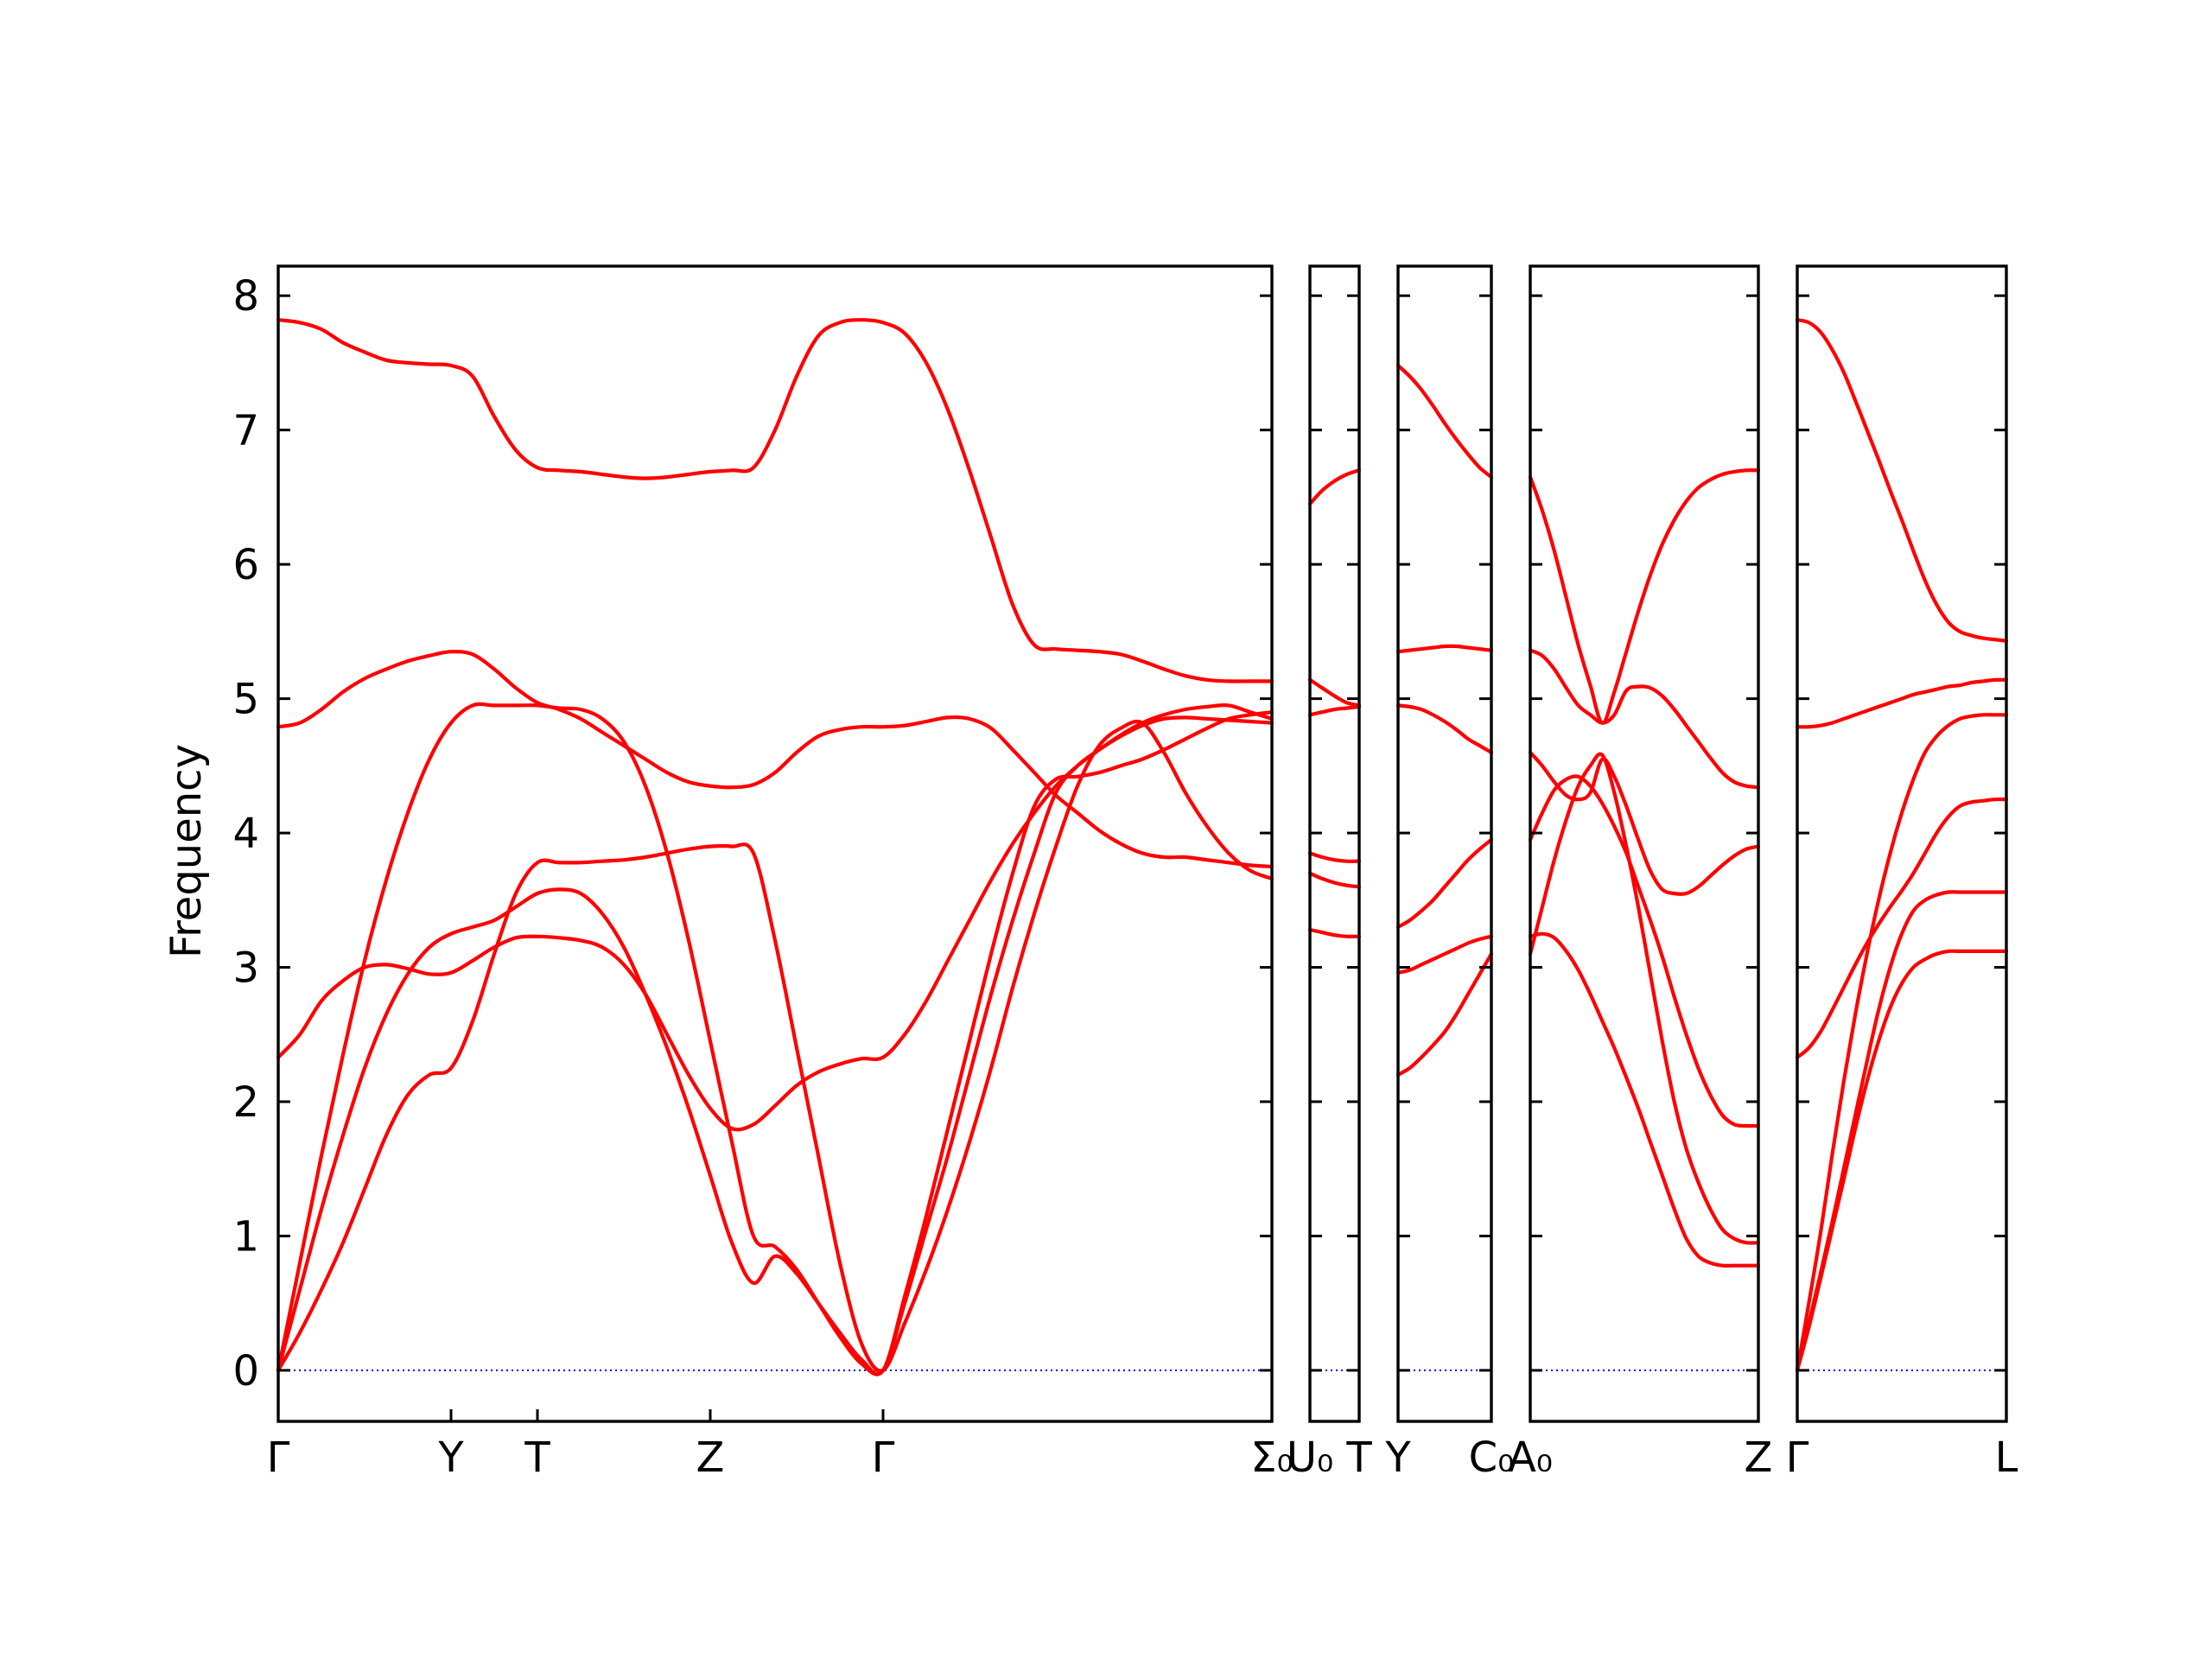 Image resolution: width=2212 pixels, height=1659 pixels. I want to click on y-tick-label: 7, so click(245, 431).